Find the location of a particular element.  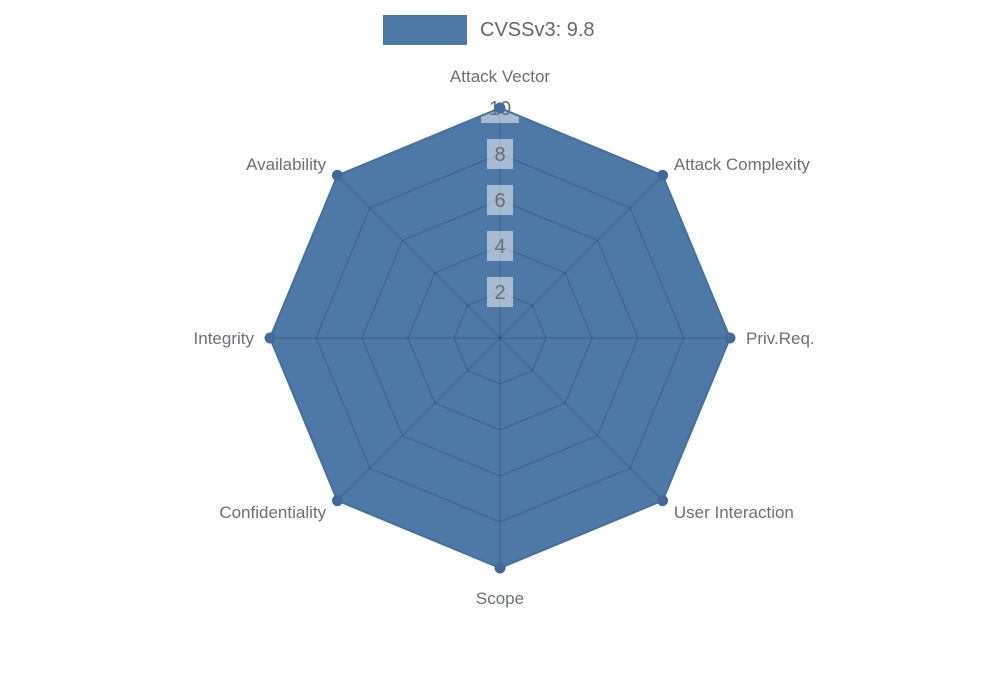

vertex-marker-attack-complexity is located at coordinates (663, 175).